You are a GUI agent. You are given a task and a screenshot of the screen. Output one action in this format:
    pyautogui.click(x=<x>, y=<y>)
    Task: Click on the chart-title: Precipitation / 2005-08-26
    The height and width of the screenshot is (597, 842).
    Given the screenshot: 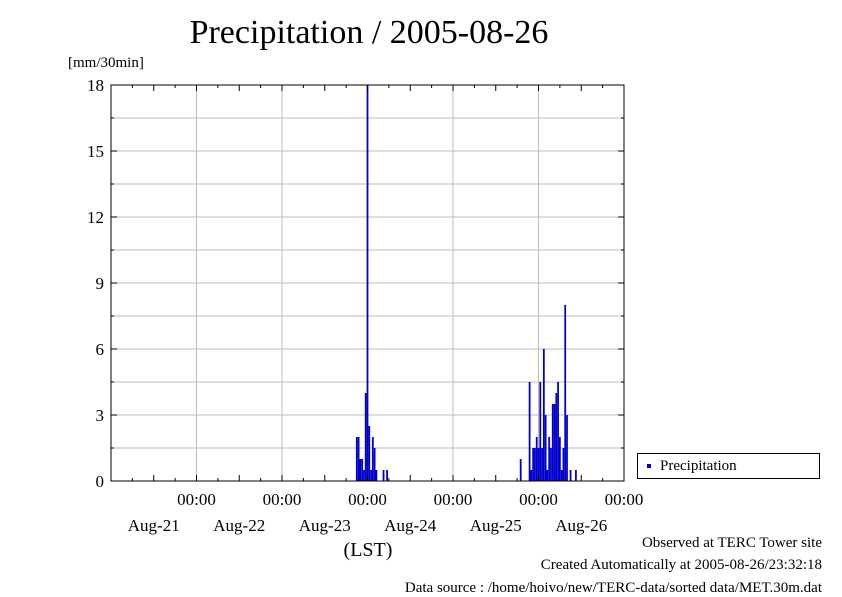 What is the action you would take?
    pyautogui.click(x=369, y=32)
    